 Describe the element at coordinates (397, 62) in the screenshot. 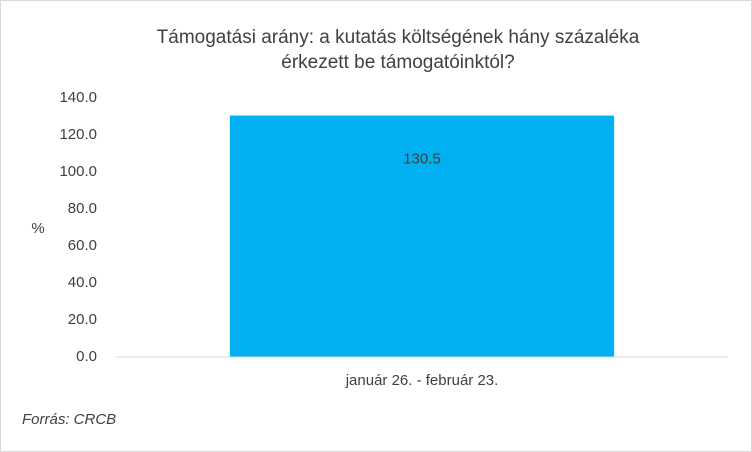

I see `chart-title: érkezett be támogatóinktól?` at that location.